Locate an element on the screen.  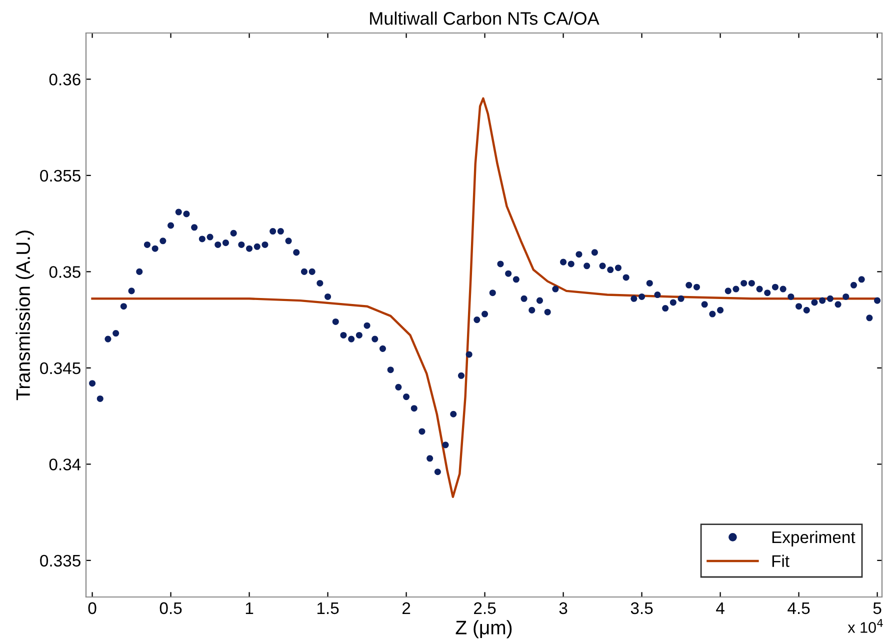
x-tick-label: 3.5 is located at coordinates (641, 608).